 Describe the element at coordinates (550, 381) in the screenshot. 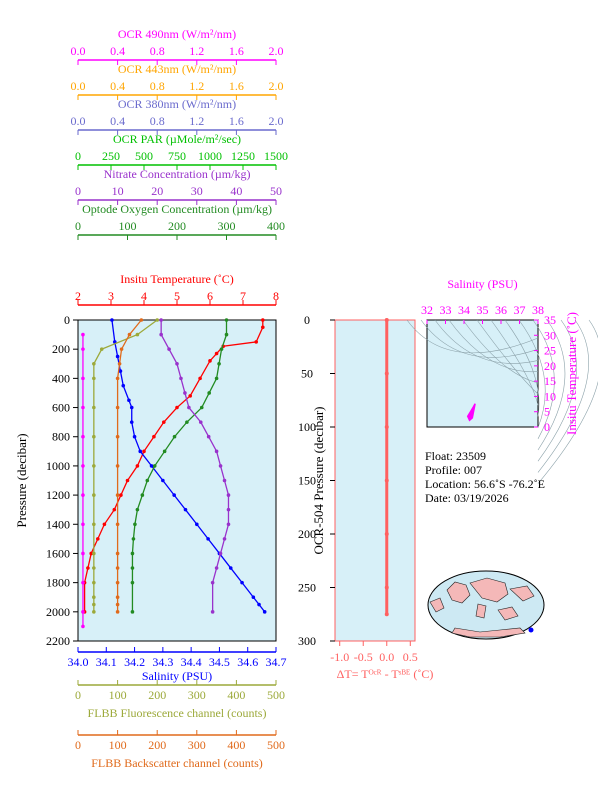

I see `ts-temperature-tick-label: 15` at that location.